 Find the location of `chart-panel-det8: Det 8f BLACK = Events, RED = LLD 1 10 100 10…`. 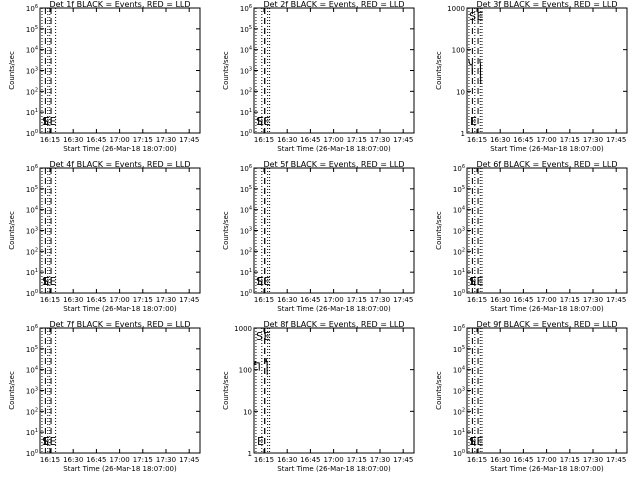

chart-panel-det8: Det 8f BLACK = Events, RED = LLD 1 10 100 10… is located at coordinates (318, 396).